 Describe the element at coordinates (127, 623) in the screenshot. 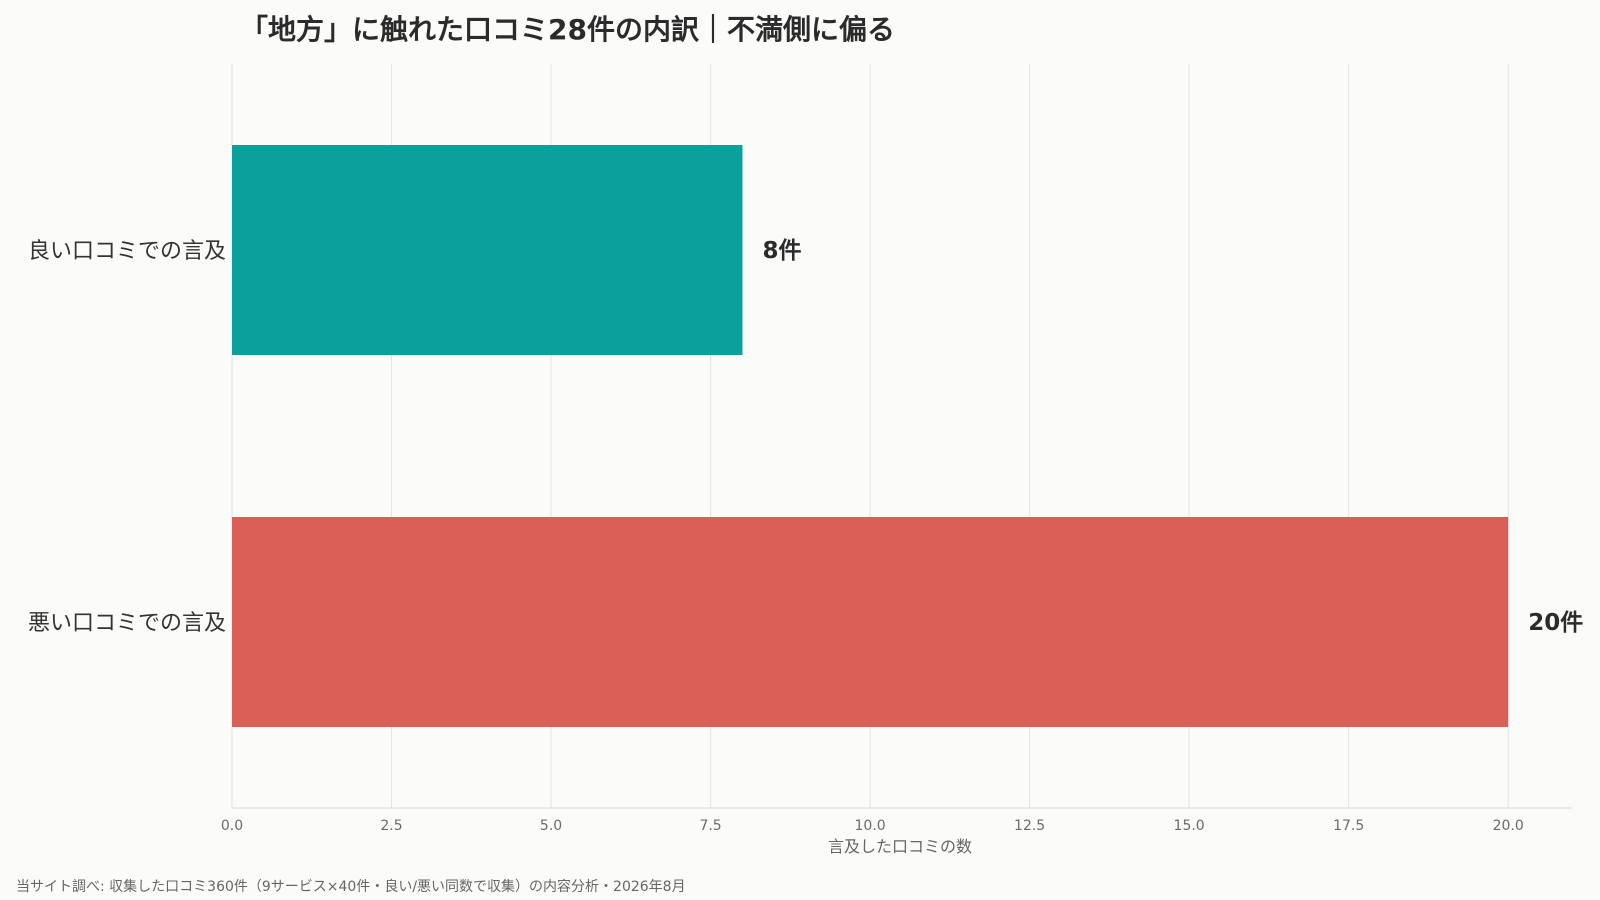

I see `category-label: 悪い口コミでの言及` at that location.